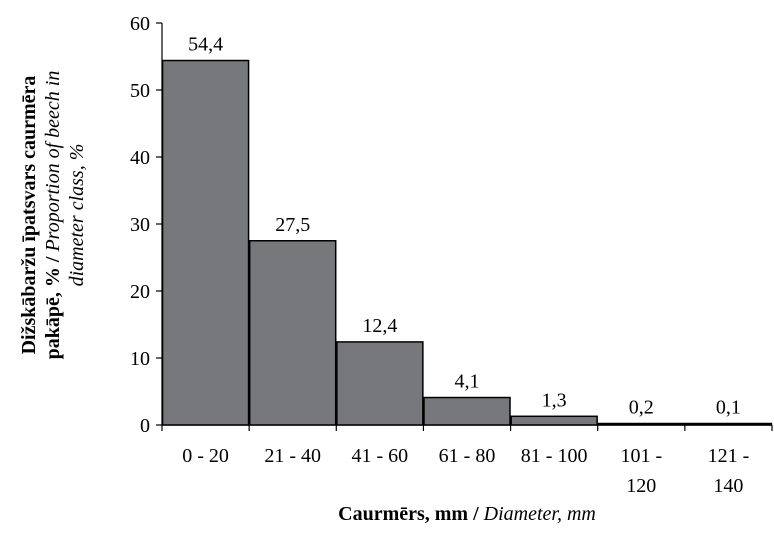  I want to click on x-tick-label: 21 - 40, so click(292, 456).